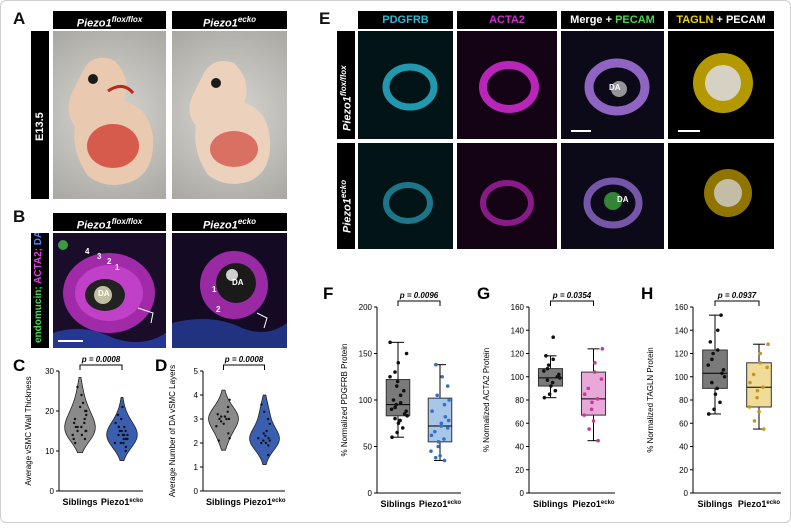  What do you see at coordinates (229, 115) in the screenshot?
I see `embryo-image-ecko` at bounding box center [229, 115].